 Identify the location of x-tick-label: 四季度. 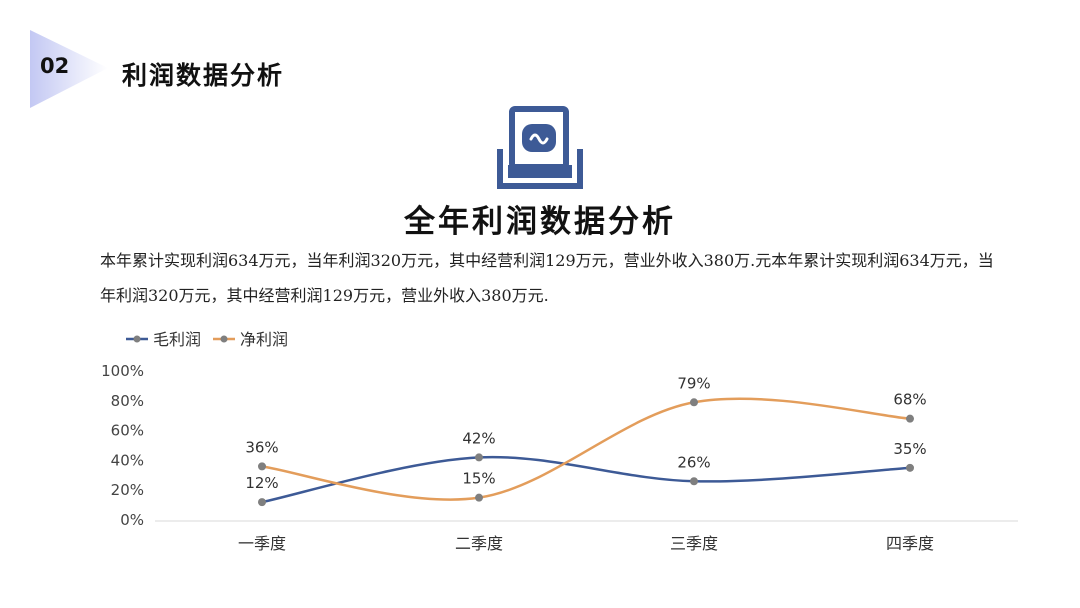
(910, 543).